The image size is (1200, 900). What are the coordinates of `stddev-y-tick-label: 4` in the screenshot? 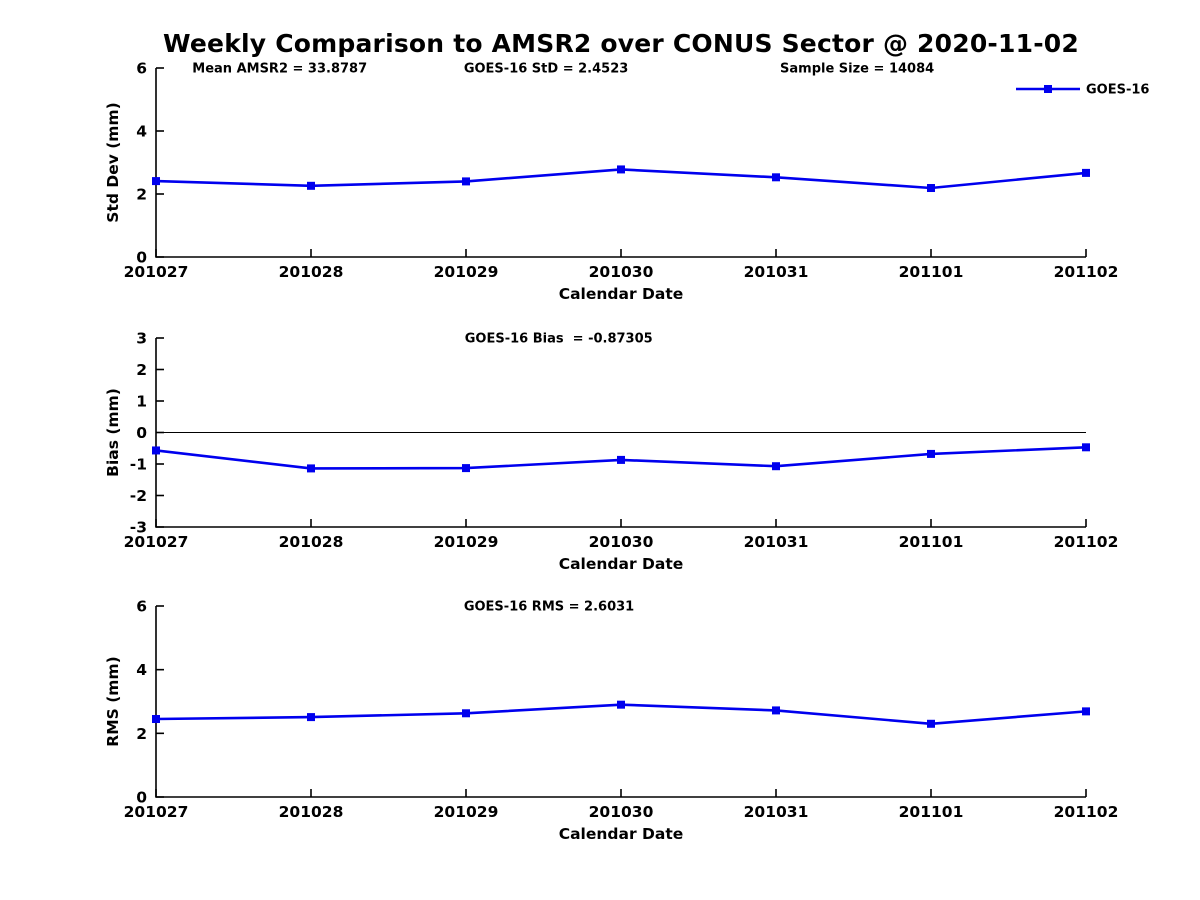 It's located at (141, 132).